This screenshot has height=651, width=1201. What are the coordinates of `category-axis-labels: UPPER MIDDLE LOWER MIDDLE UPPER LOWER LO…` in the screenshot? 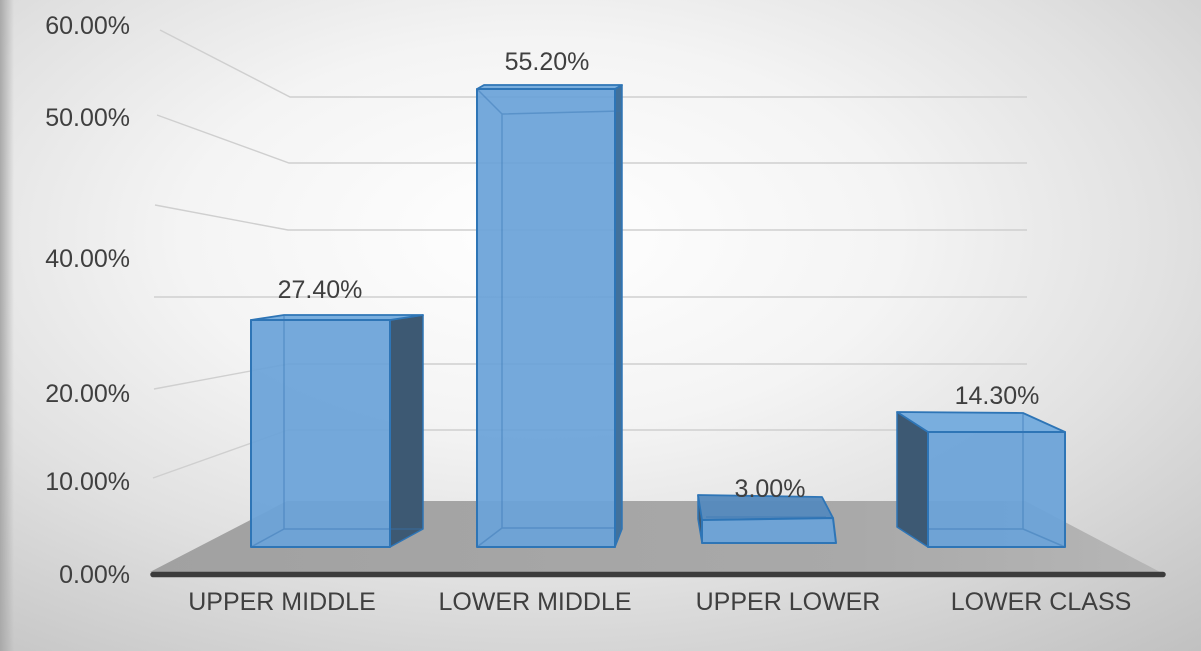 It's located at (659, 602).